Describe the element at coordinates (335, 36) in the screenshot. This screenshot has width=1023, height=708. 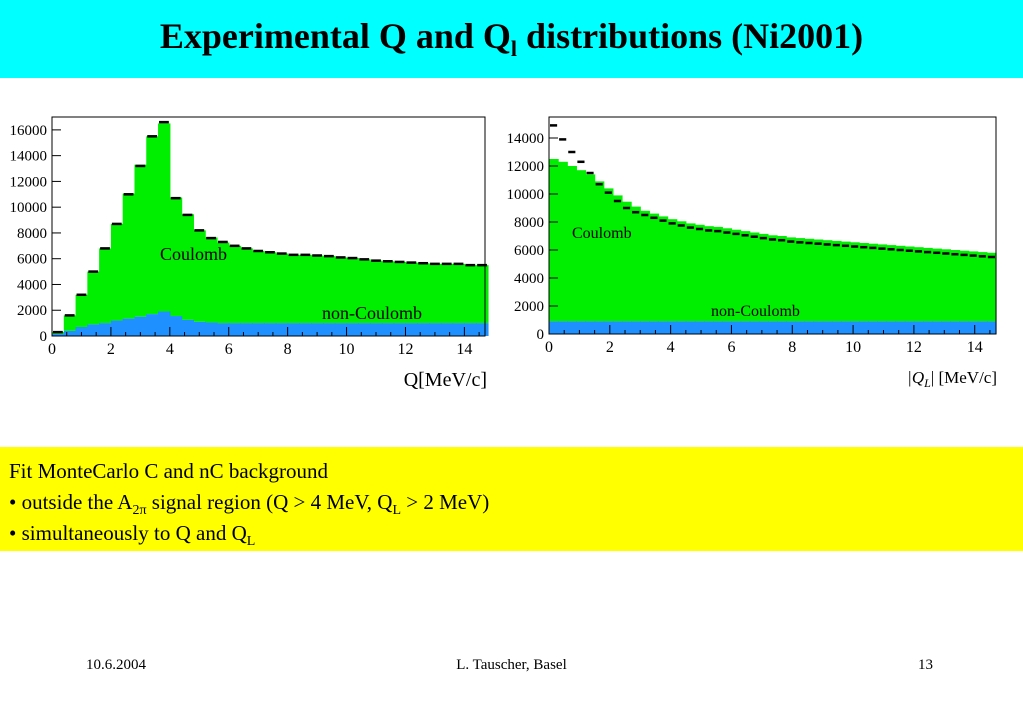
I see `title-main: Experimental Q and Q` at that location.